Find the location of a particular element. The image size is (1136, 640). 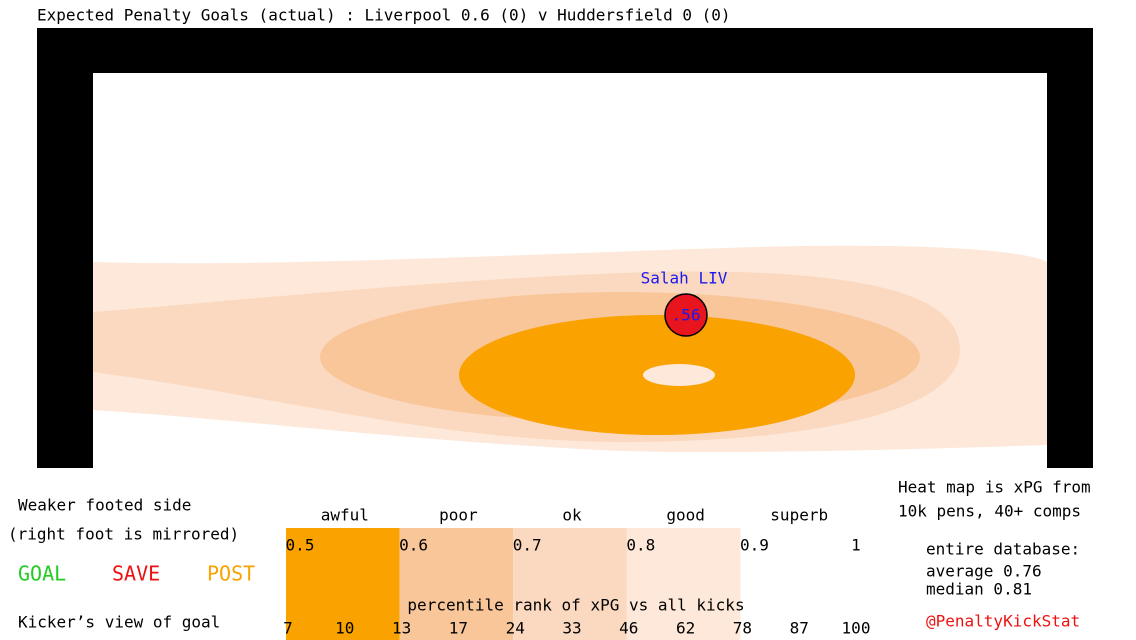

rating-label: good is located at coordinates (685, 515).